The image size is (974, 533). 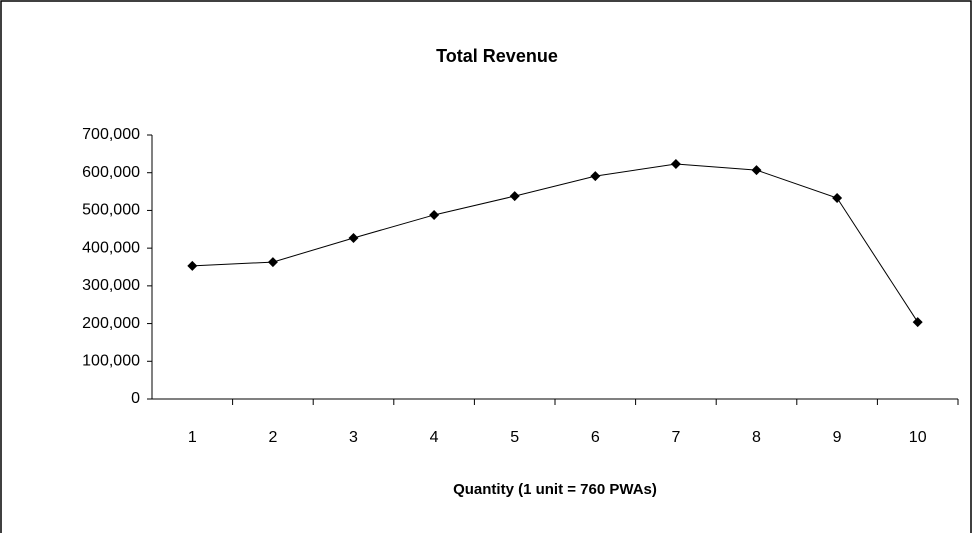 I want to click on y-tick-label: 700,000, so click(x=111, y=134).